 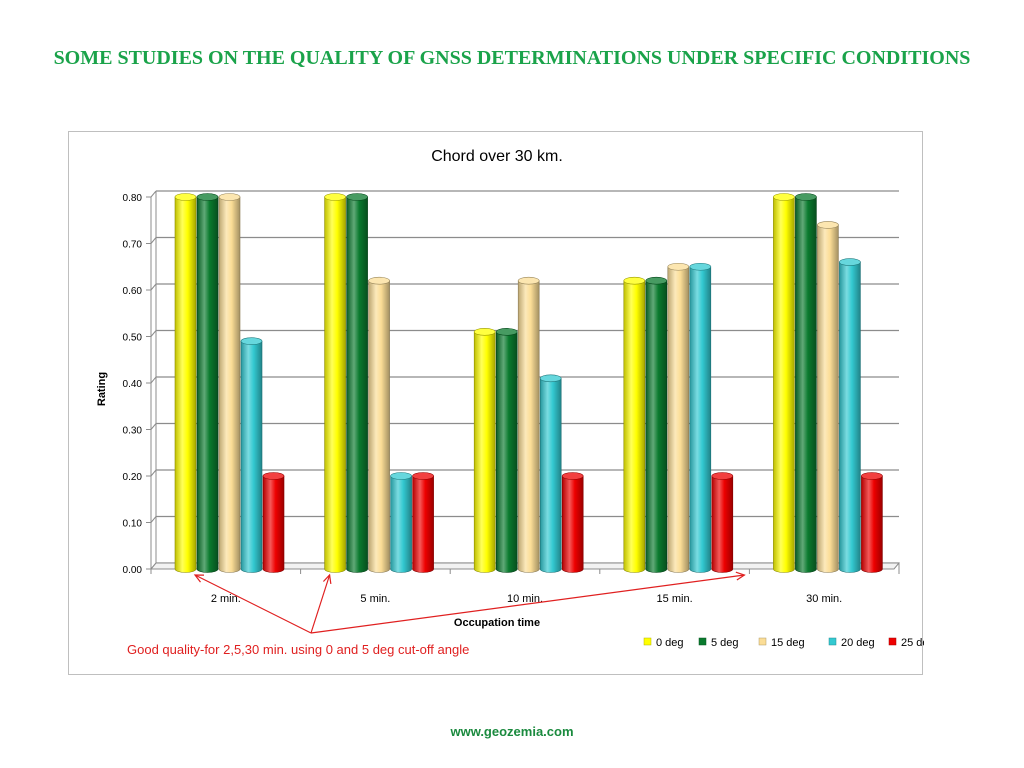 I want to click on legend-label: 25 deg, so click(x=912, y=643).